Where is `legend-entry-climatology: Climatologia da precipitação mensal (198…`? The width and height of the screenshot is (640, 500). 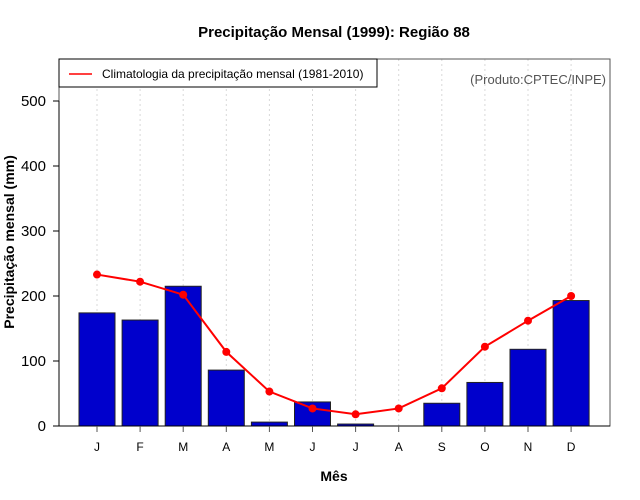 legend-entry-climatology: Climatologia da precipitação mensal (198… is located at coordinates (232, 74).